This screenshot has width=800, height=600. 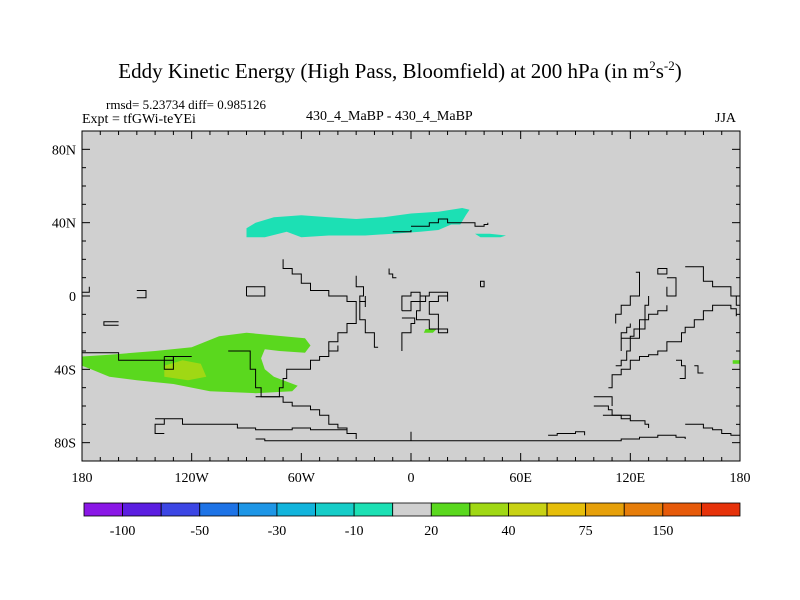 I want to click on expt-line: Expt = tfGWi-teYEi, so click(x=139, y=119).